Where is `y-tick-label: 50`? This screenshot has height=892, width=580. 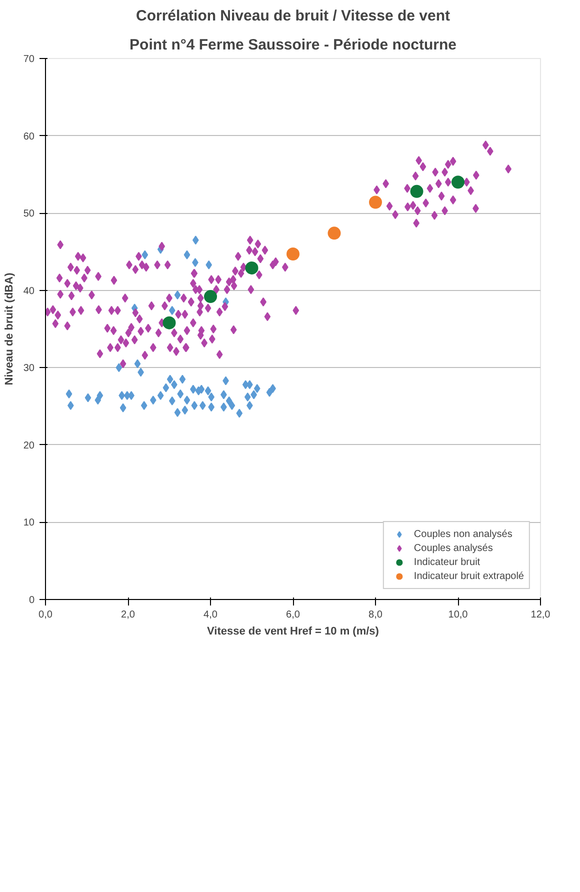
y-tick-label: 50 is located at coordinates (29, 214).